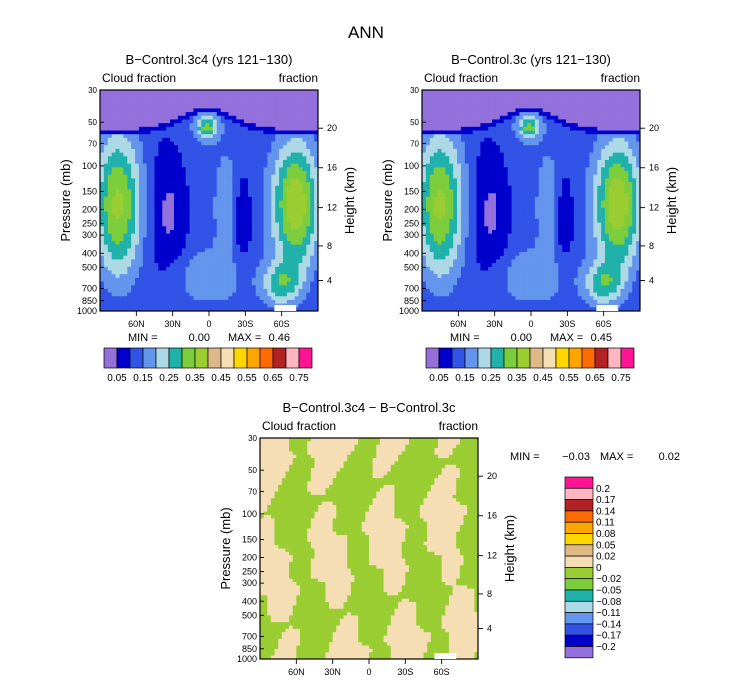 Image resolution: width=733 pixels, height=682 pixels. What do you see at coordinates (253, 358) in the screenshot?
I see `colorbar-swatch` at bounding box center [253, 358].